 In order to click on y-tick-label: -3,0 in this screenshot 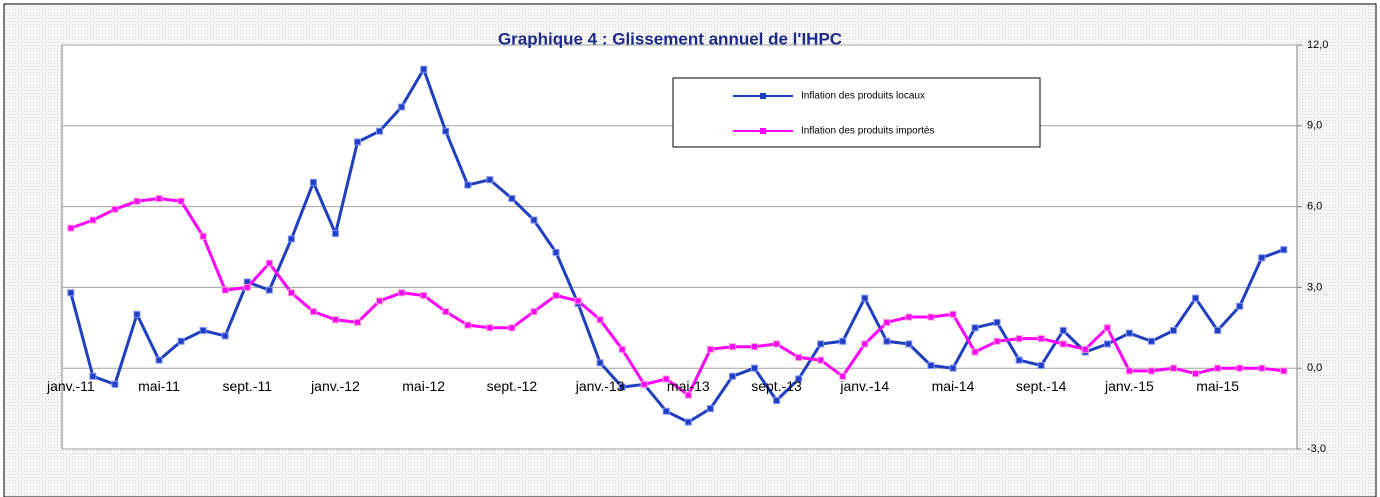, I will do `click(1316, 449)`.